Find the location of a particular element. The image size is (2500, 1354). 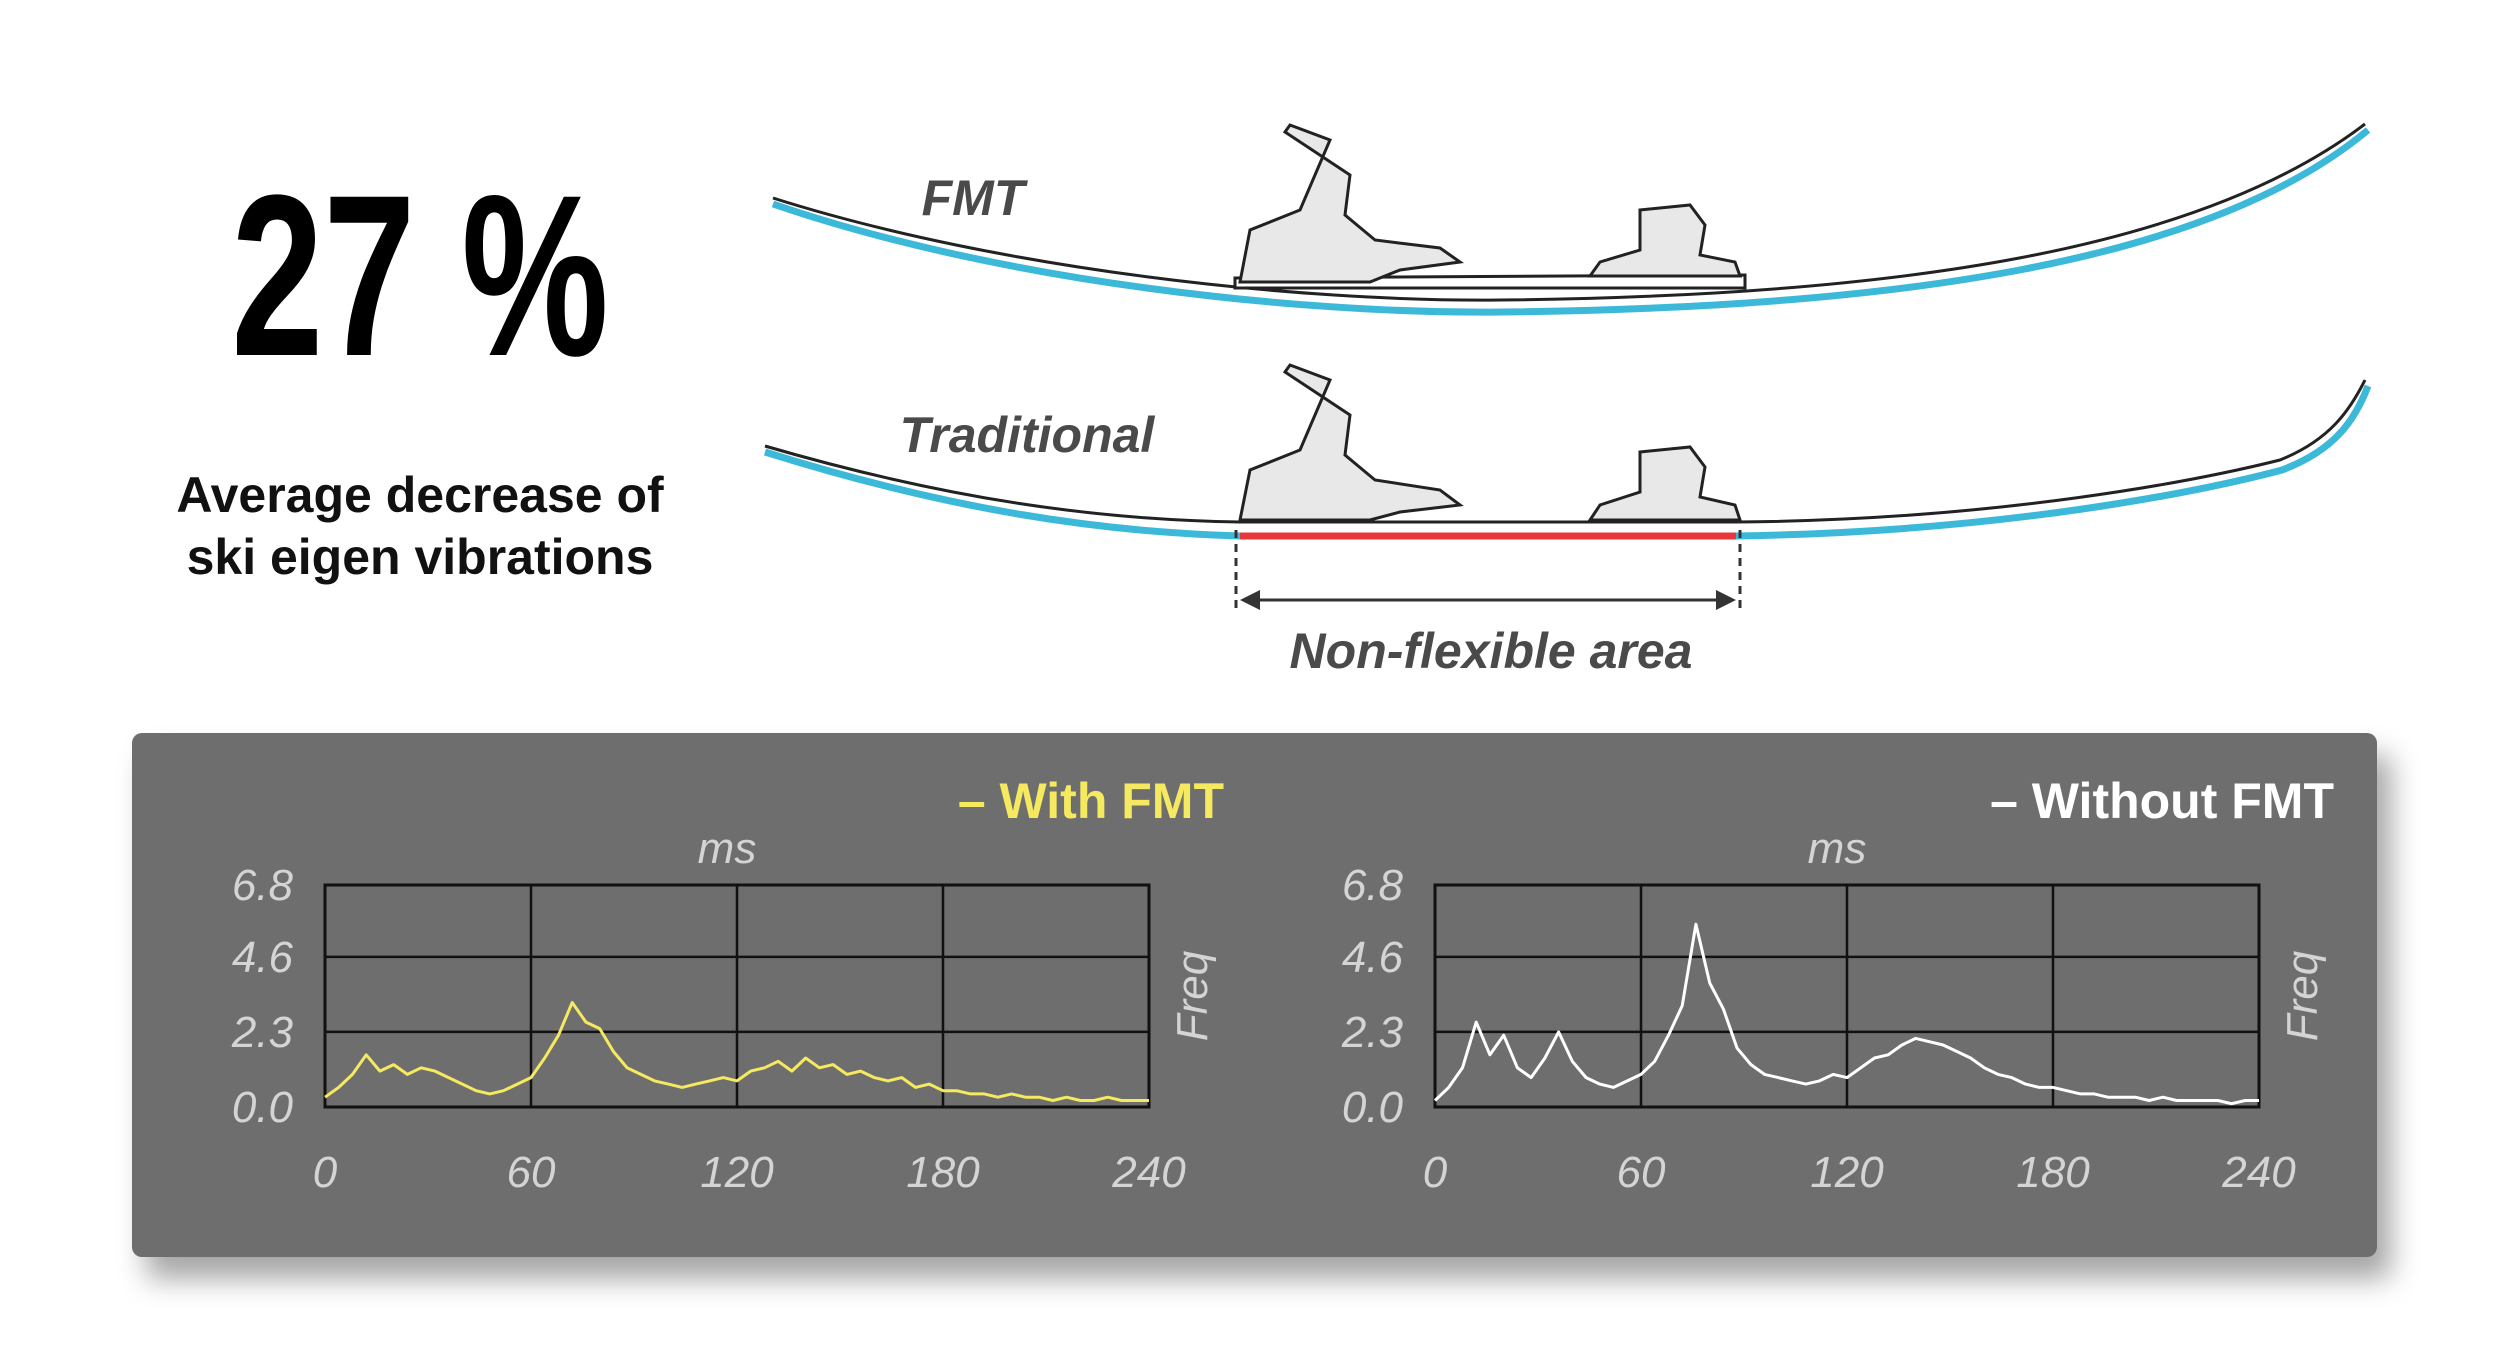

traditional-ski is located at coordinates (1567, 494).